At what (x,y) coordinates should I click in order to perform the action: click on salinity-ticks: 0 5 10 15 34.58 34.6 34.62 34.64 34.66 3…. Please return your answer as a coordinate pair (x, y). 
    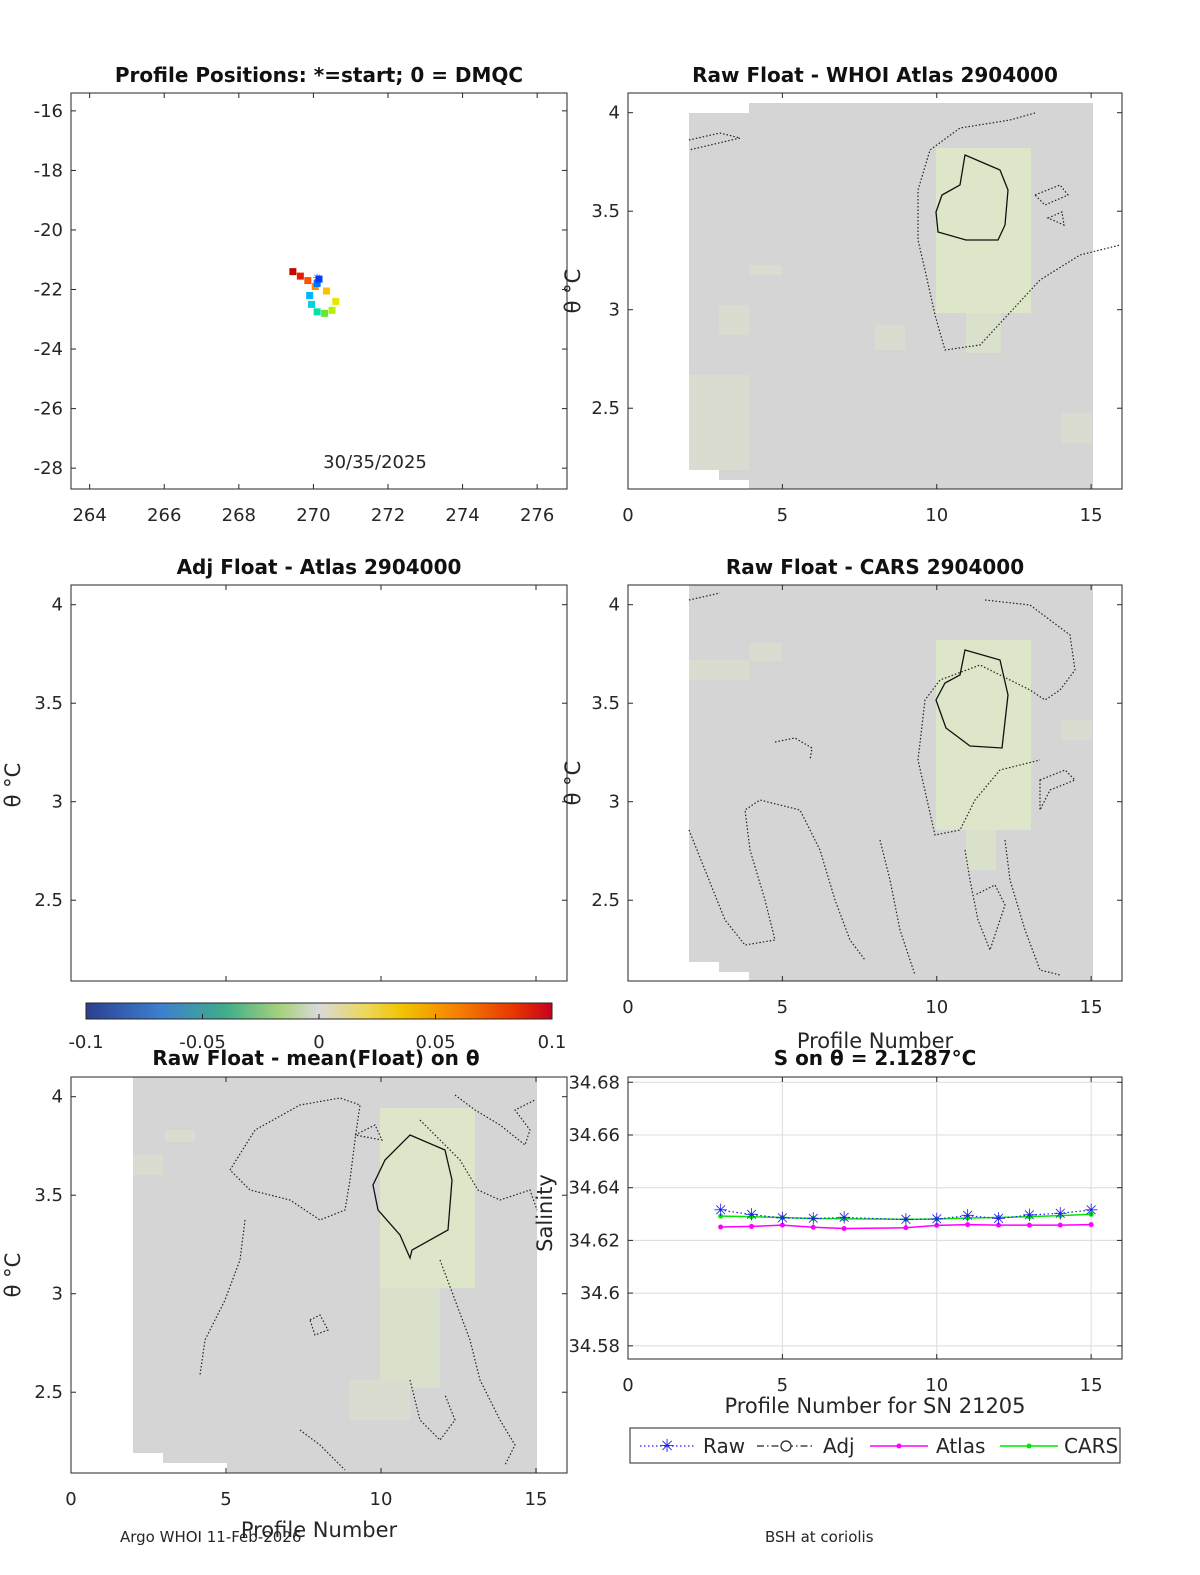
    Looking at the image, I should click on (835, 1234).